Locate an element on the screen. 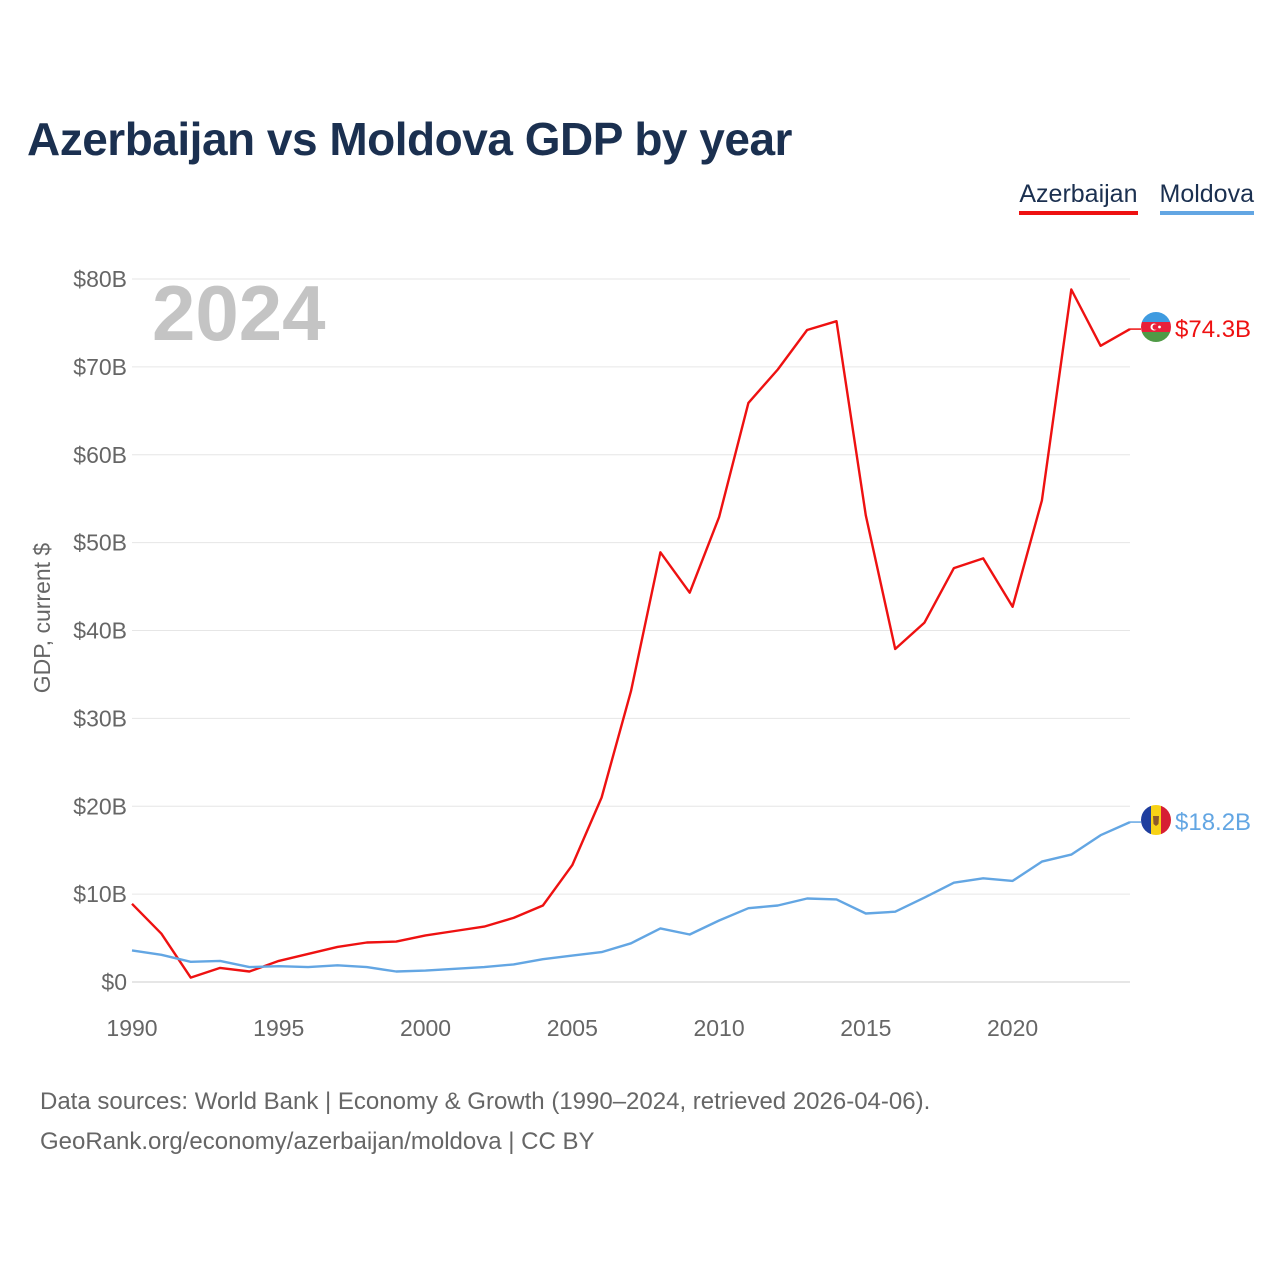  y-axis-ticks: $0 $10B $20B $30B $40B $50B $60B $70B $80B is located at coordinates (100, 630).